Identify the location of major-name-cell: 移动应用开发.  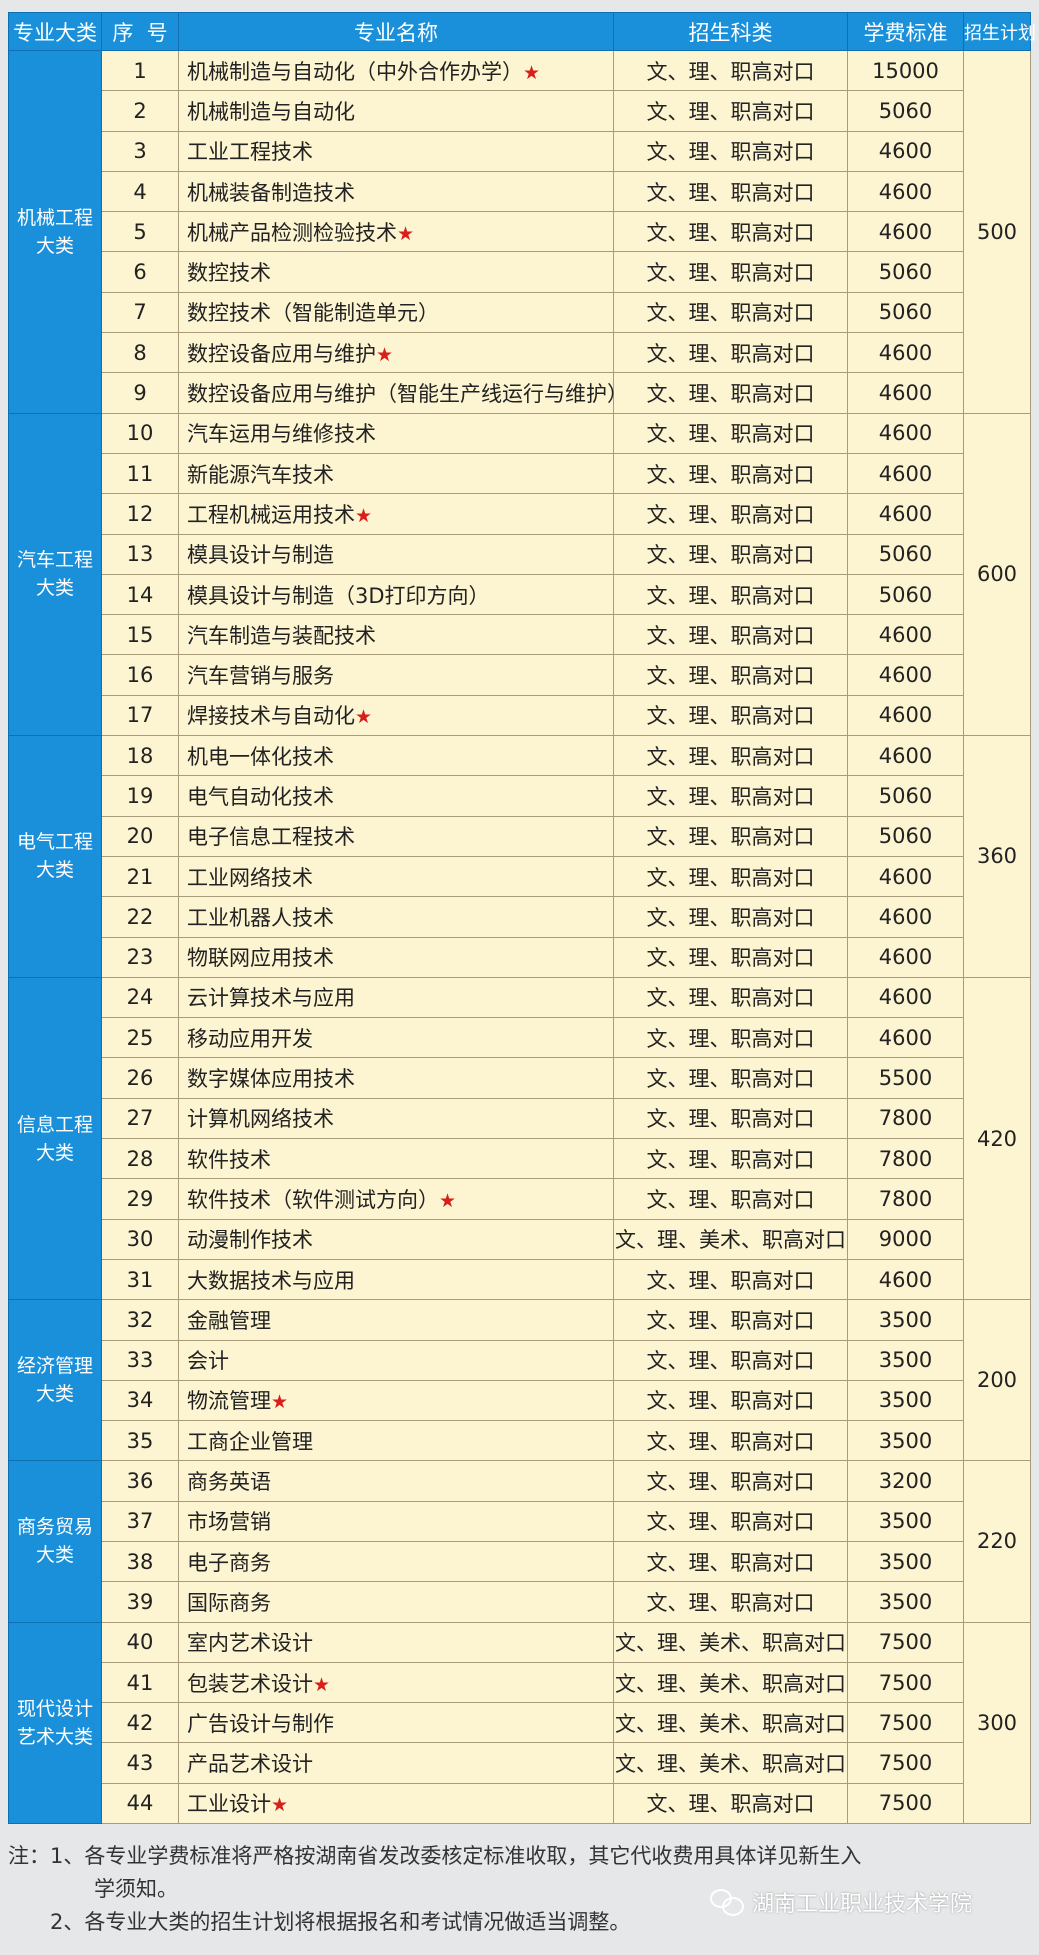
(396, 1038).